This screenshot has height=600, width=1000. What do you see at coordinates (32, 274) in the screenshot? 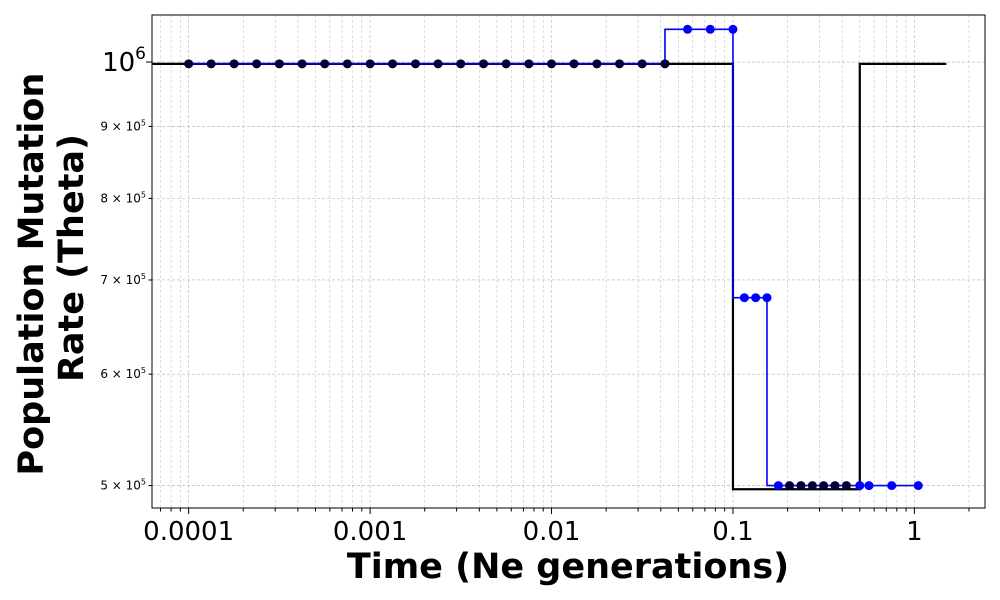
I see `y-axis-label-line1: Population Mutation` at bounding box center [32, 274].